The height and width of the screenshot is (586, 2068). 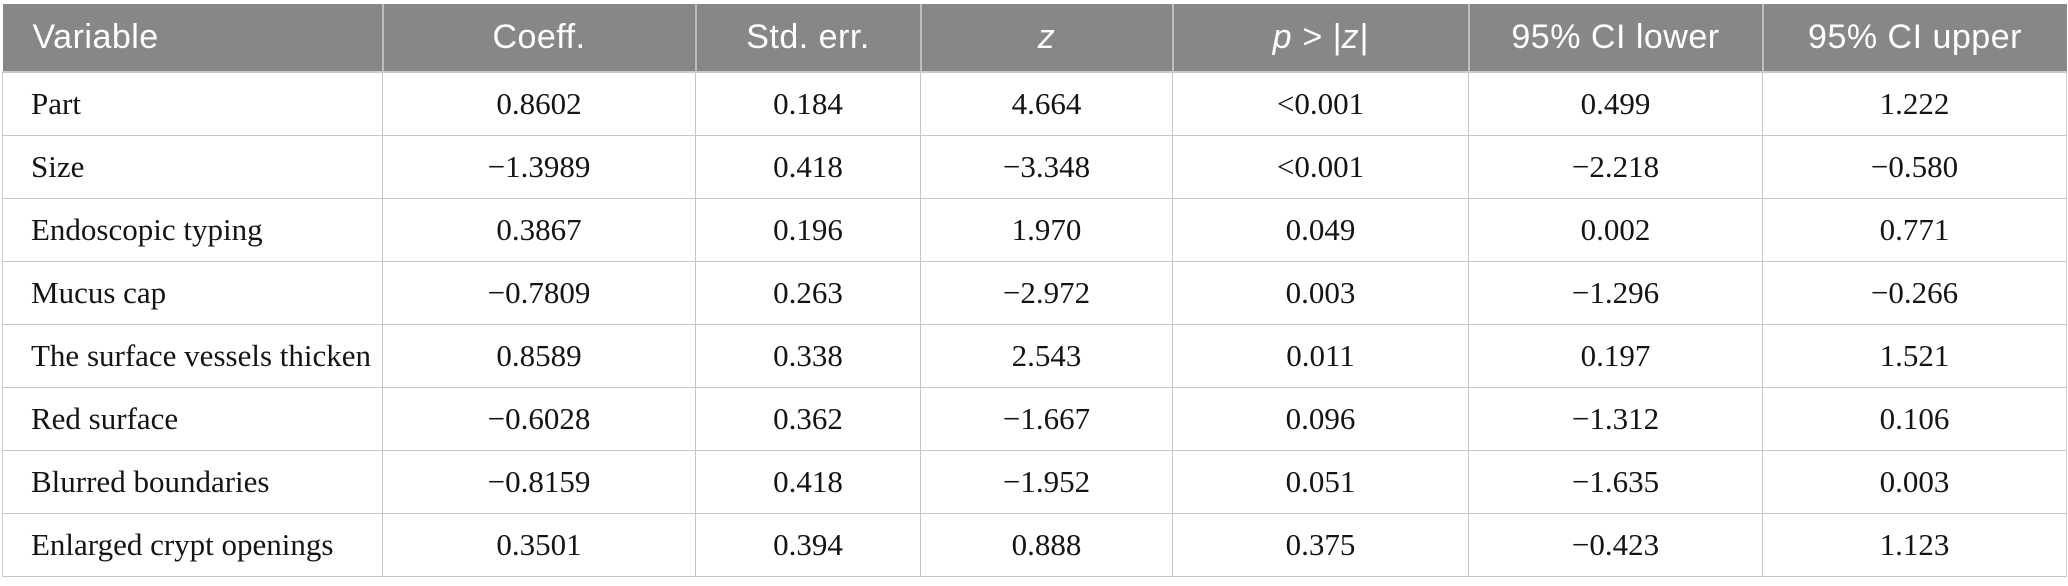 What do you see at coordinates (539, 356) in the screenshot?
I see `cell-coeff: 0.8589` at bounding box center [539, 356].